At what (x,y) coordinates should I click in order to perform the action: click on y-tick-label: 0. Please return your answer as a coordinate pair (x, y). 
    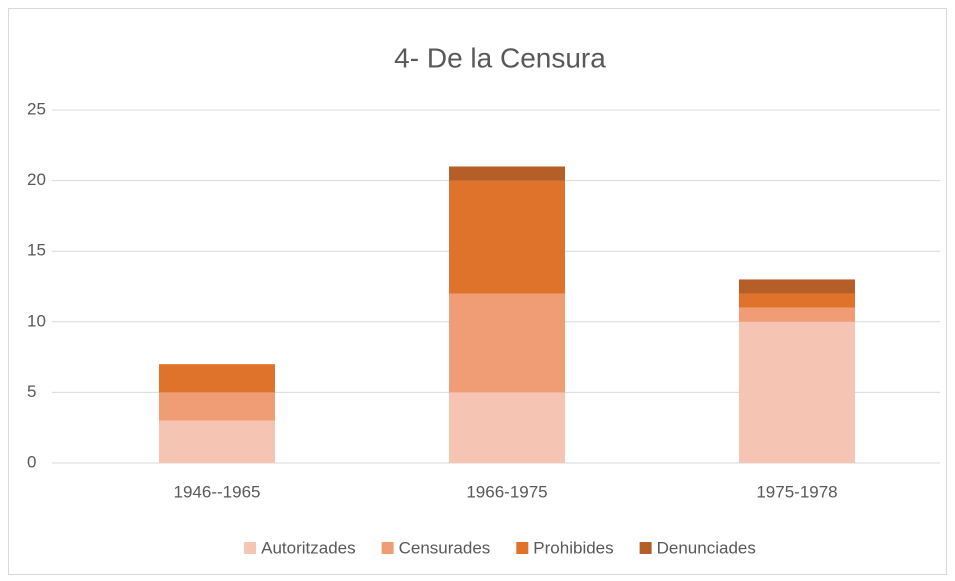
    Looking at the image, I should click on (31, 461).